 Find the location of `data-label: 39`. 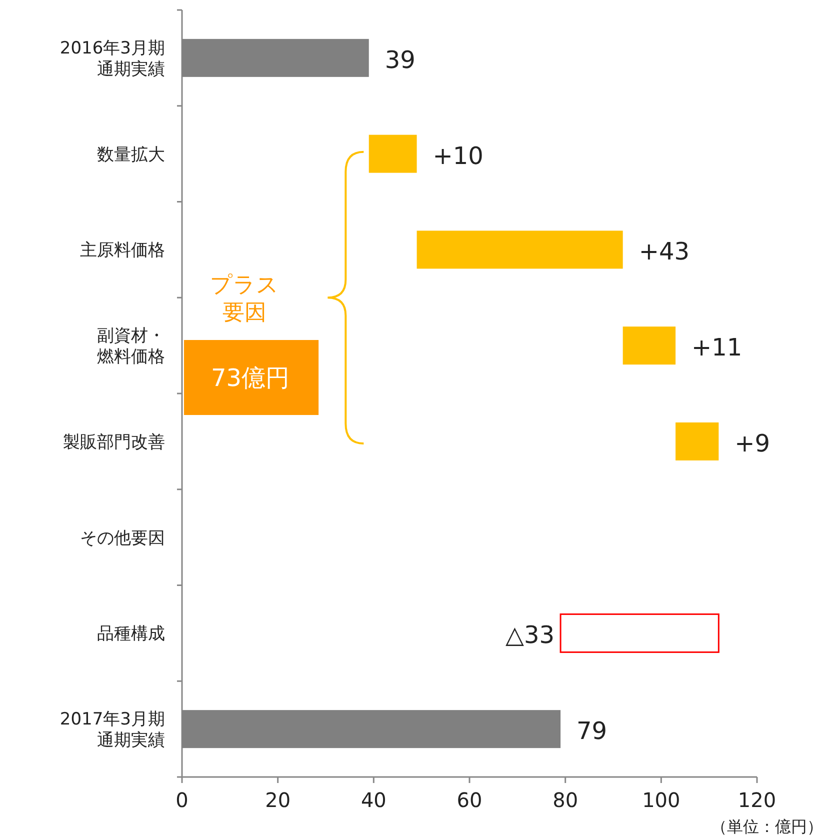

data-label: 39 is located at coordinates (400, 60).